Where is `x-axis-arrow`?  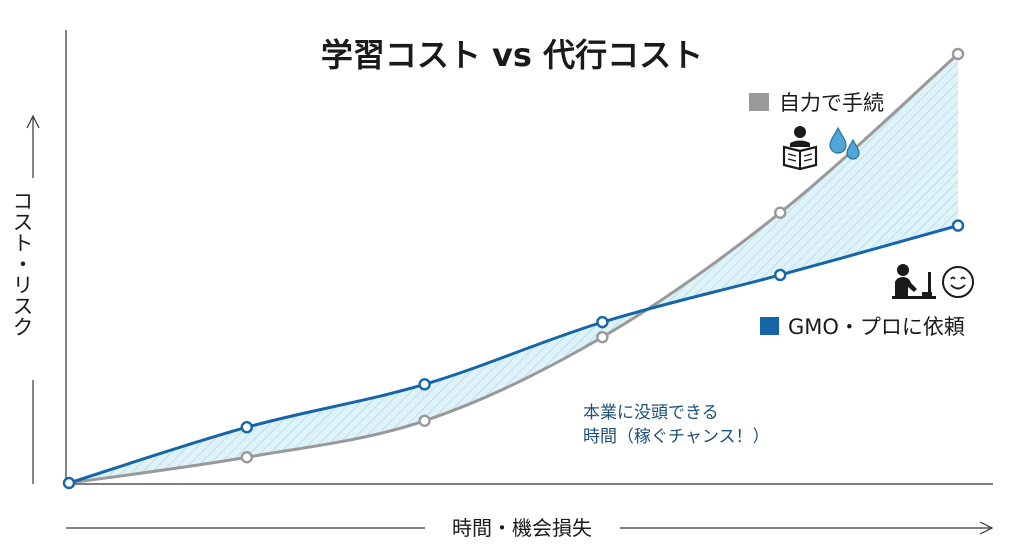
x-axis-arrow is located at coordinates (530, 528).